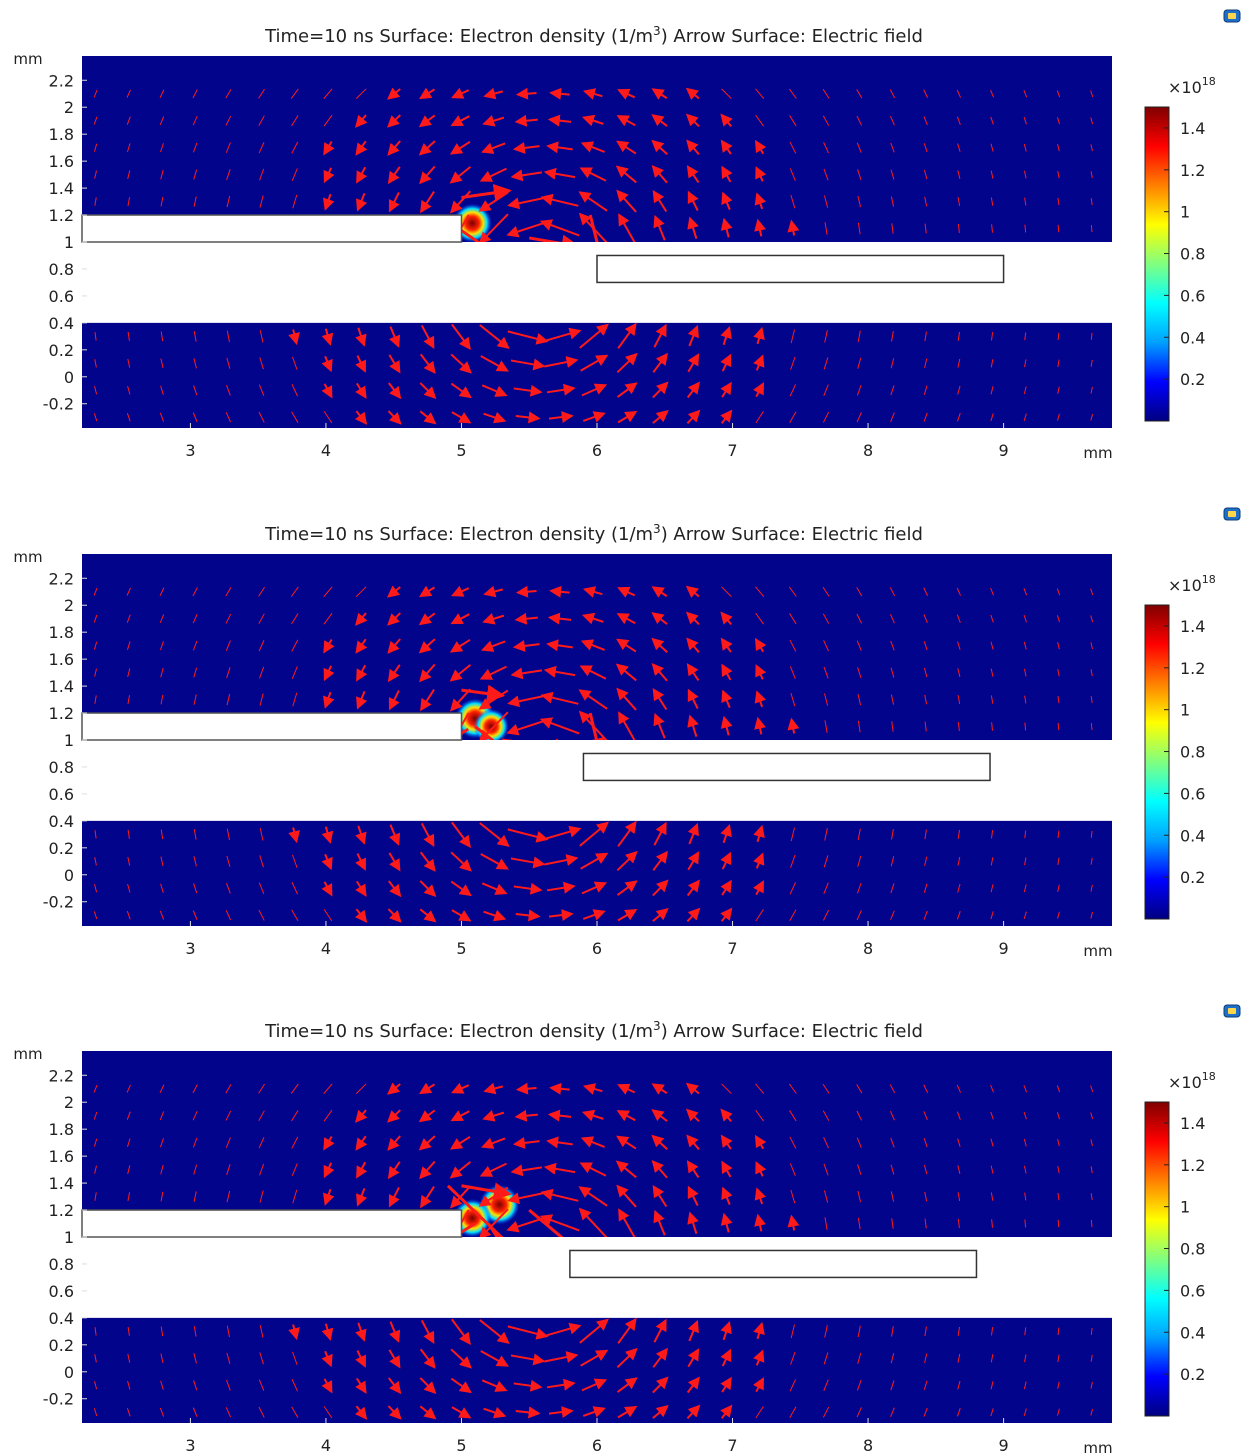 The height and width of the screenshot is (1456, 1250). Describe the element at coordinates (326, 1445) in the screenshot. I see `x-tick-label: 4` at that location.